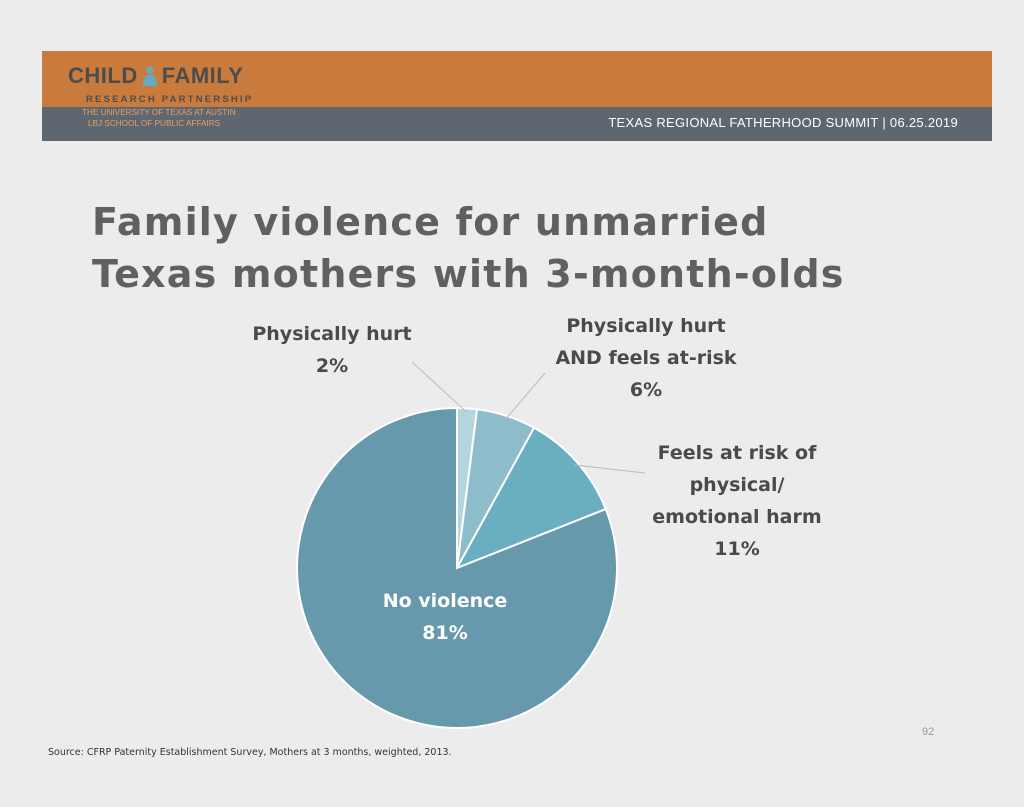 The width and height of the screenshot is (1024, 807). What do you see at coordinates (736, 517) in the screenshot?
I see `slice-label-2: emotional harm` at bounding box center [736, 517].